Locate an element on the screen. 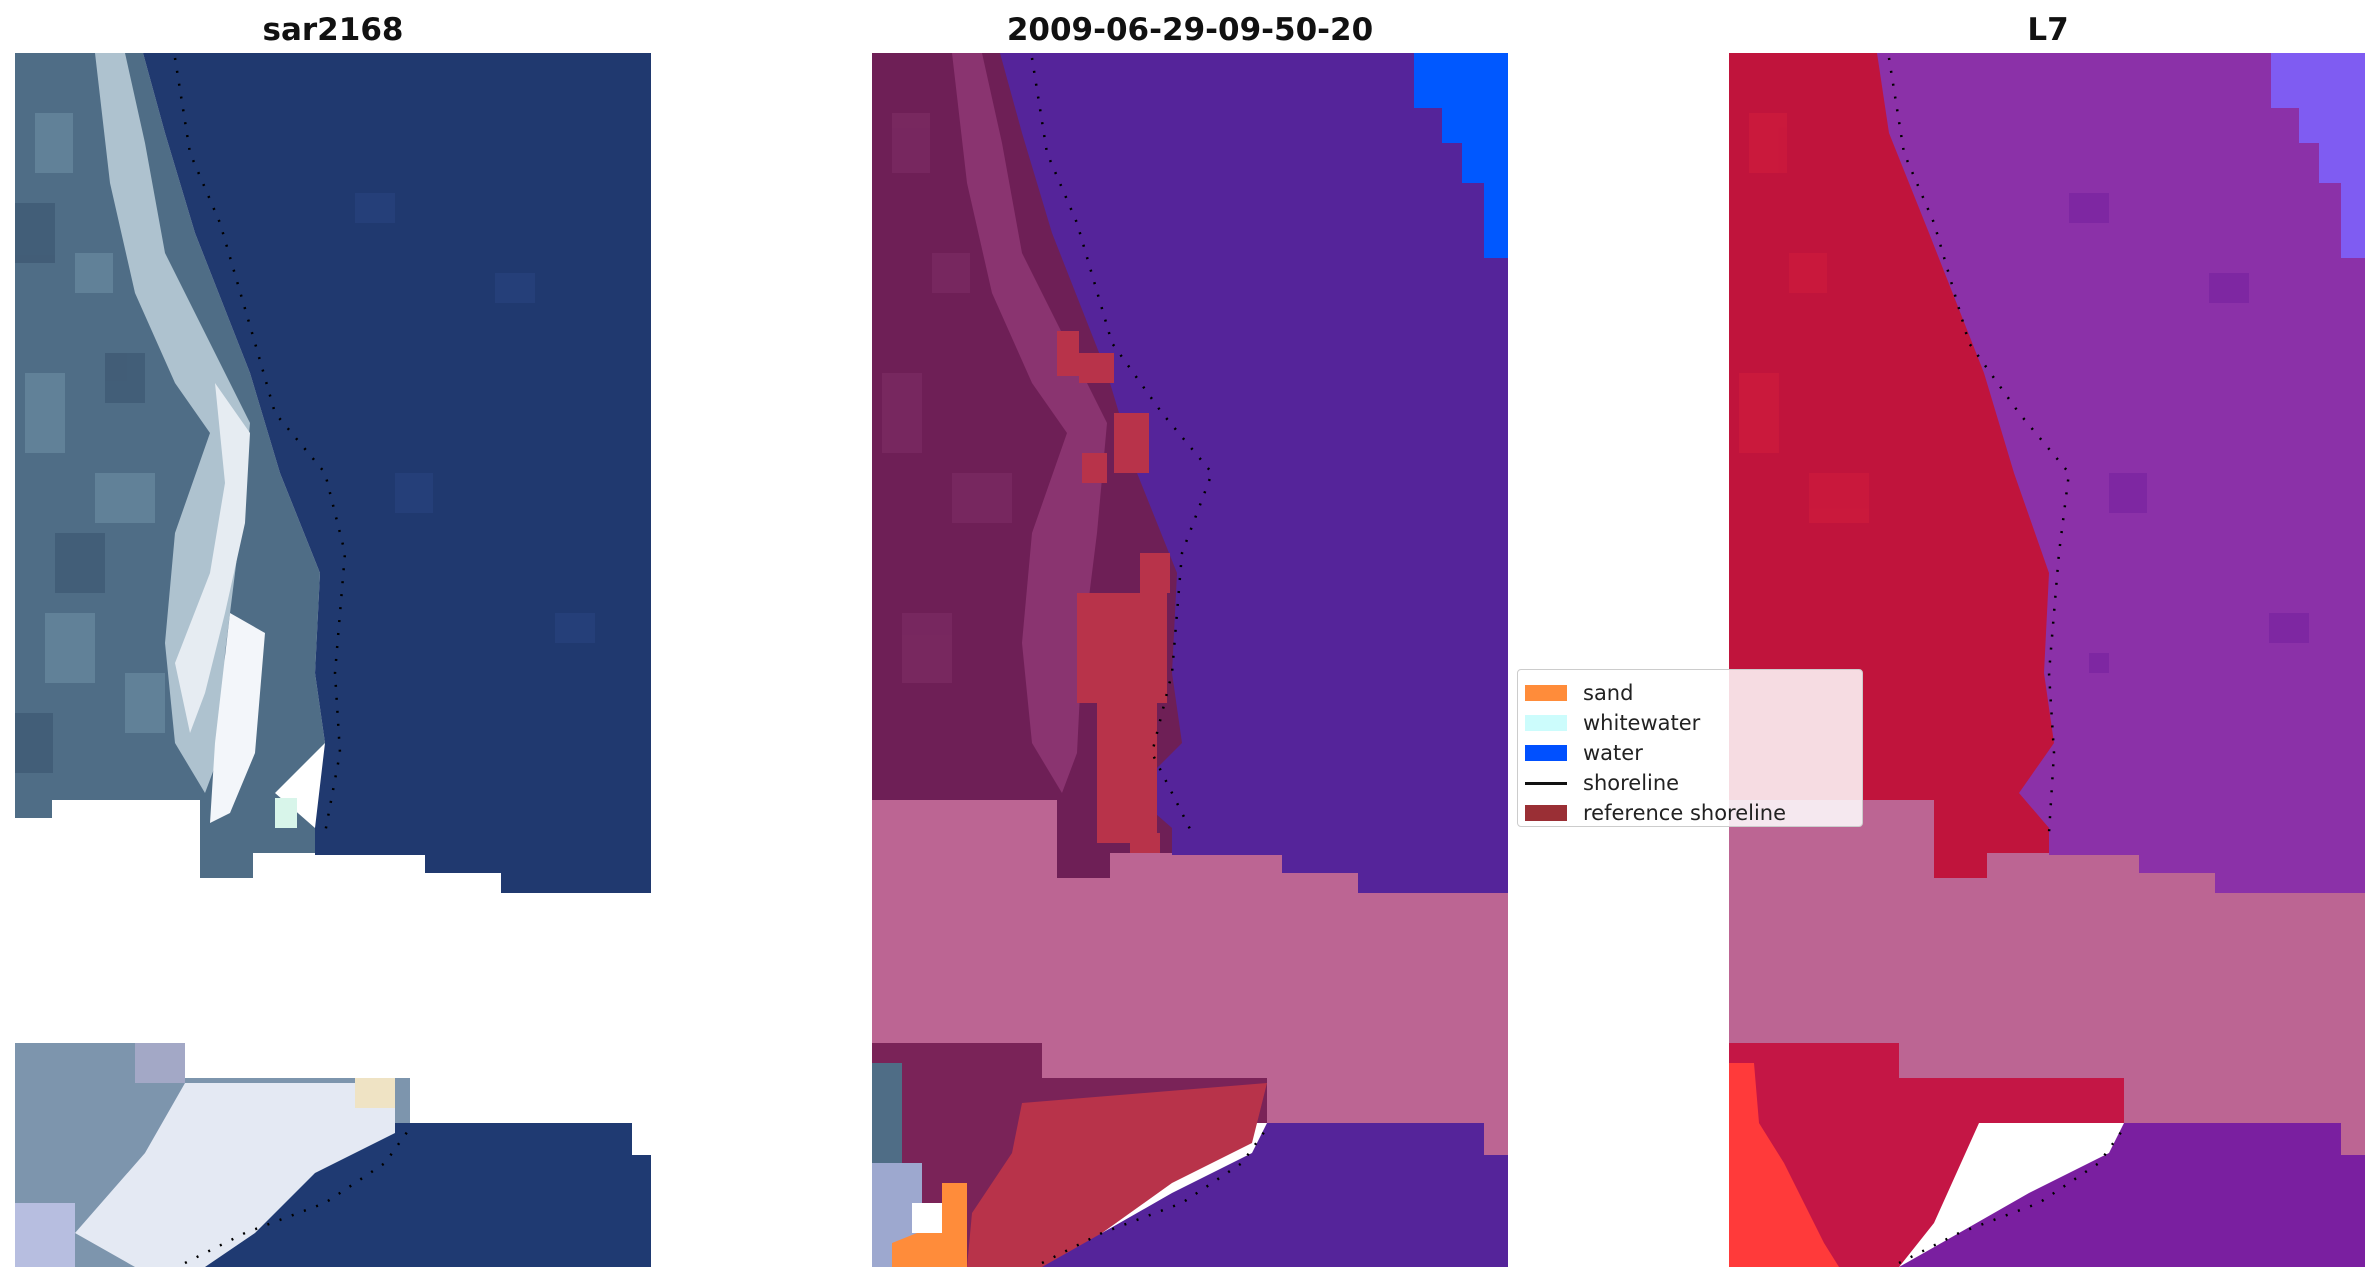  panel-title-rgb: sar2168 is located at coordinates (333, 30).